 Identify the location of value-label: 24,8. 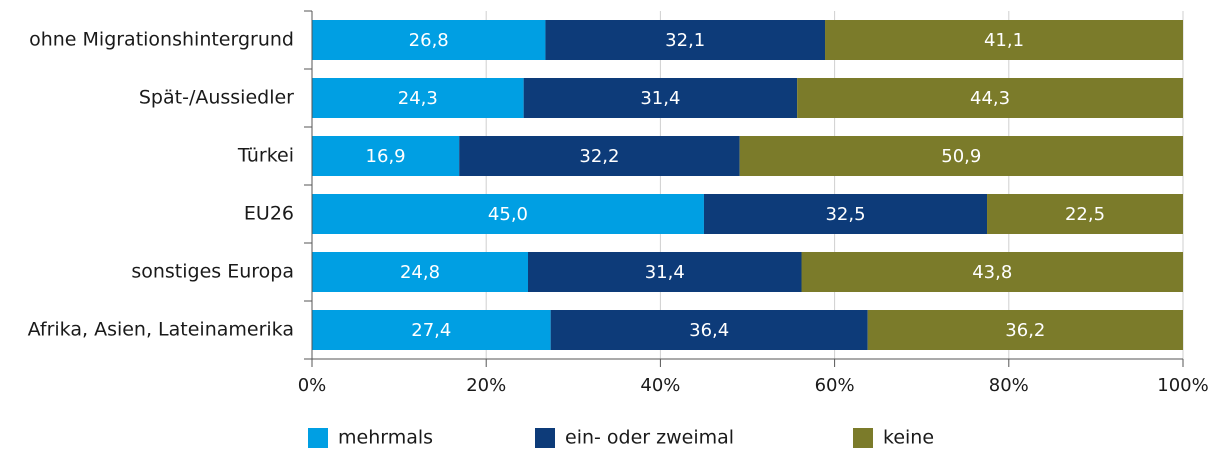
(420, 272).